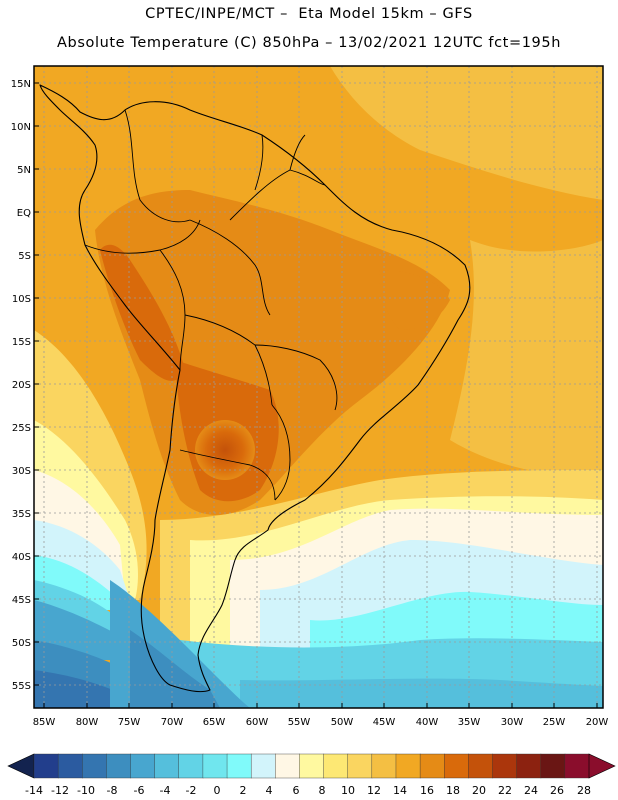  What do you see at coordinates (112, 790) in the screenshot?
I see `colorbar-label: -8` at bounding box center [112, 790].